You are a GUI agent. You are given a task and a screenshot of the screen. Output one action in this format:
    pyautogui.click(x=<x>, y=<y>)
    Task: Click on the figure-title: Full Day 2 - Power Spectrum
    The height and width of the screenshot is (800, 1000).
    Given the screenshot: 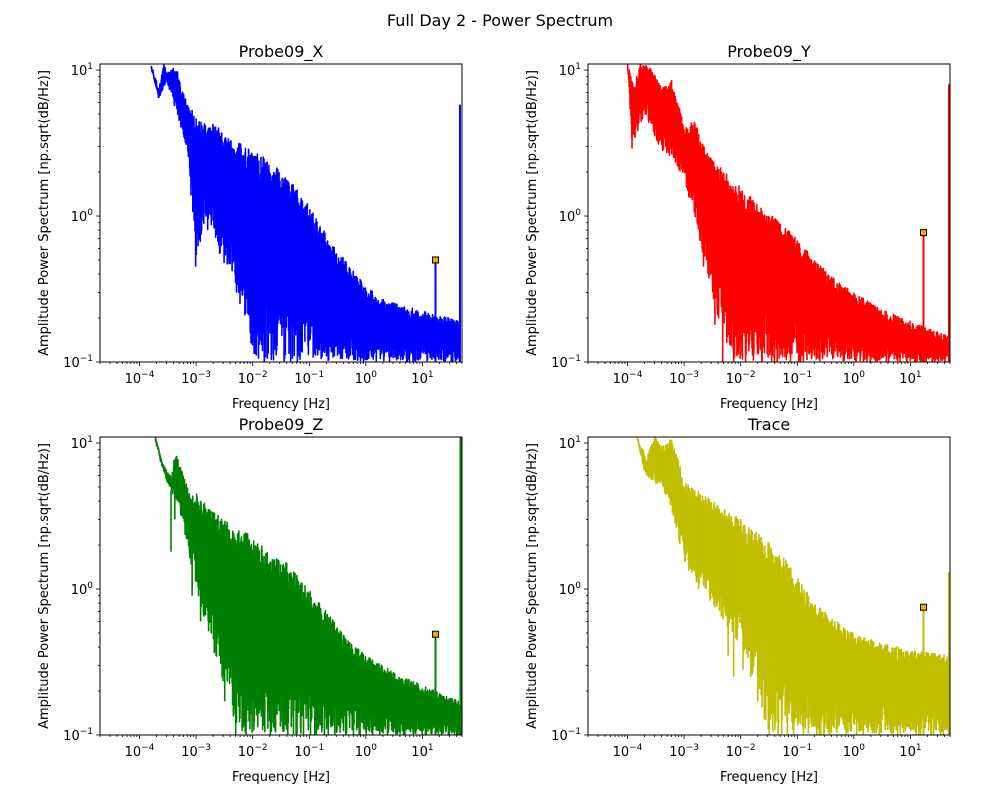 What is the action you would take?
    pyautogui.click(x=500, y=20)
    